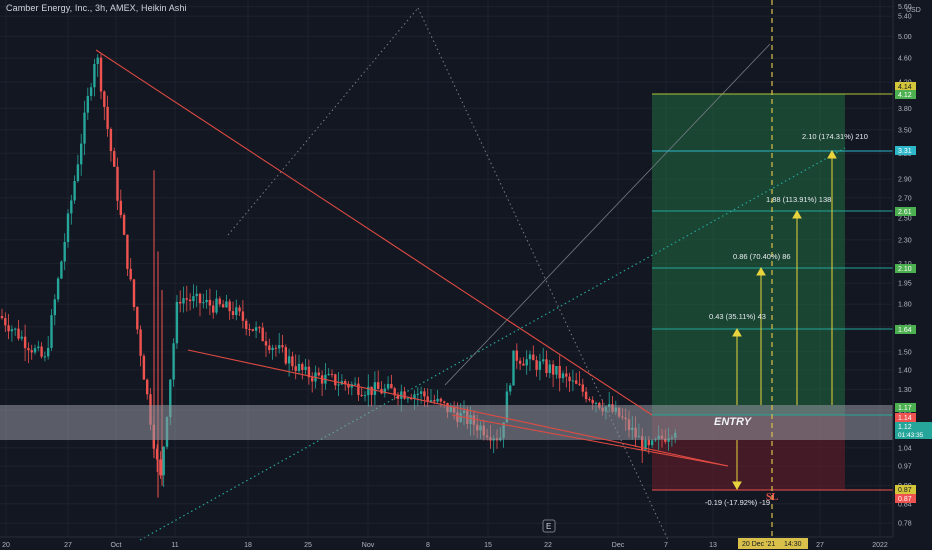 The width and height of the screenshot is (932, 550). Describe the element at coordinates (905, 467) in the screenshot. I see `price-tick-label: 0.97` at that location.